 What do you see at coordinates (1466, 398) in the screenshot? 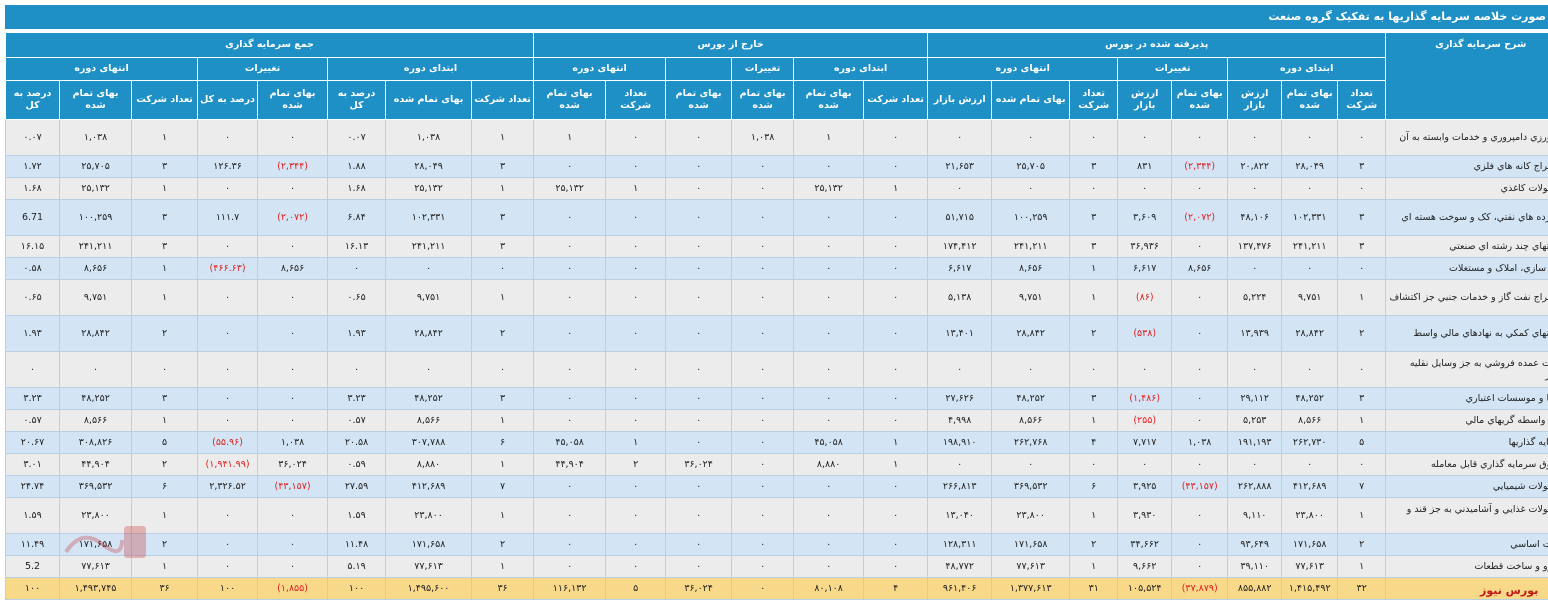
I see `row-label: بانکها و موسسات اعتباري` at bounding box center [1466, 398].